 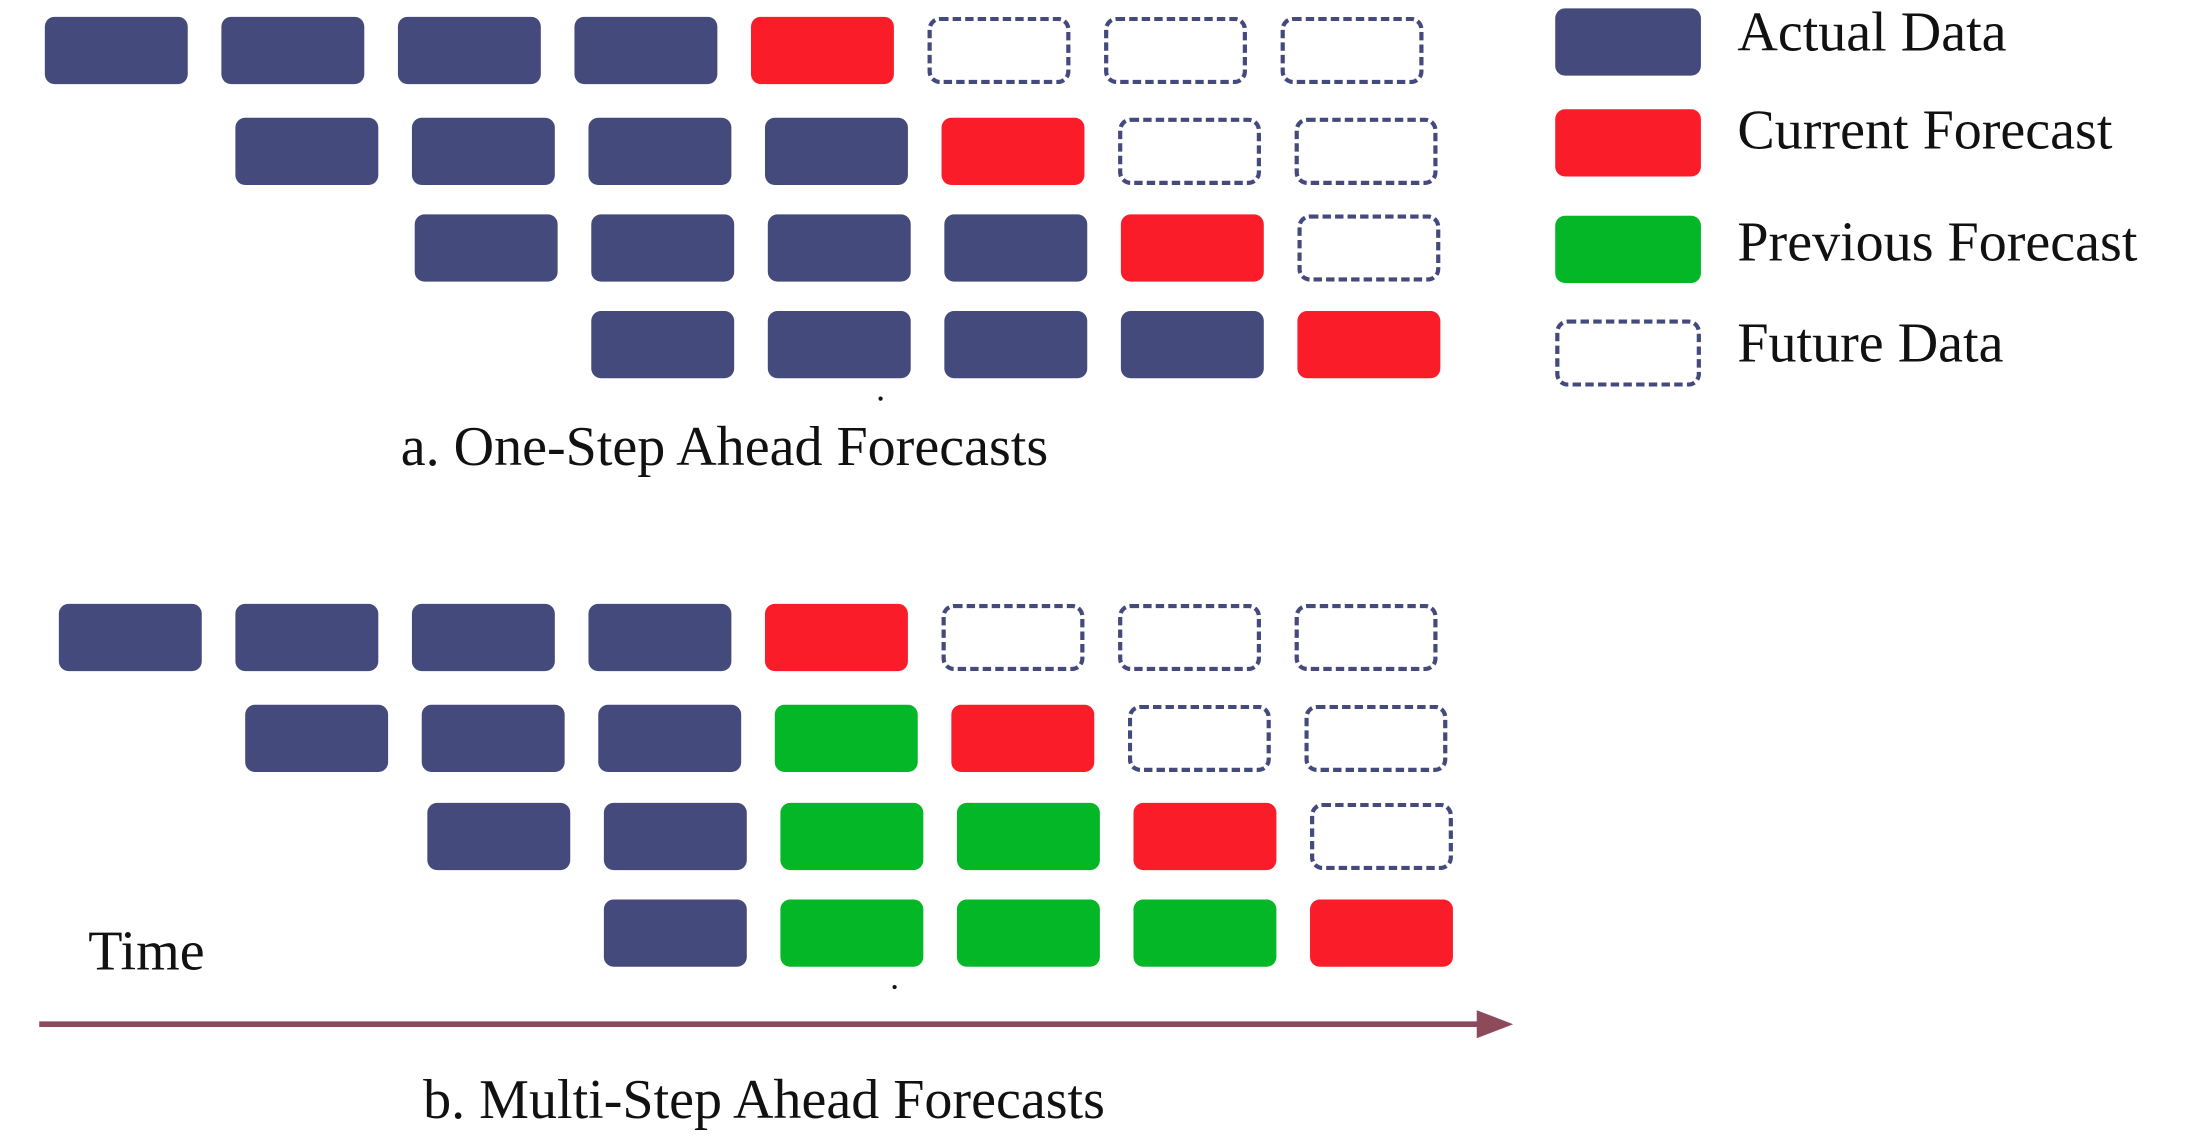 I want to click on legend-swatch-future, so click(x=1628, y=353).